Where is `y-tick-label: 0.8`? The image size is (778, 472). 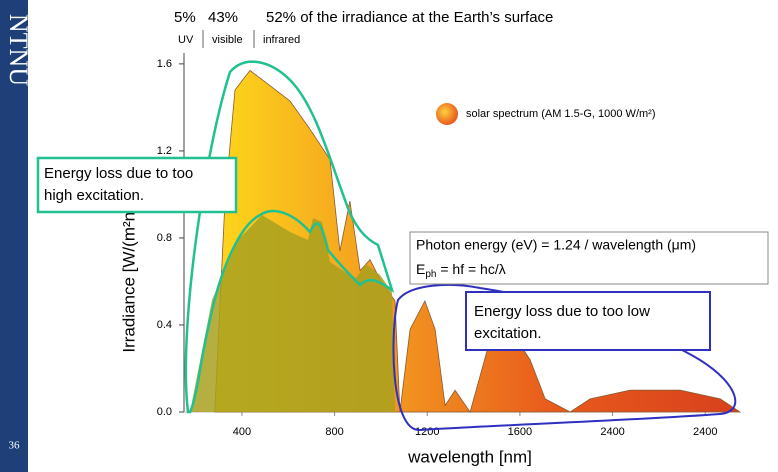 y-tick-label: 0.8 is located at coordinates (164, 238).